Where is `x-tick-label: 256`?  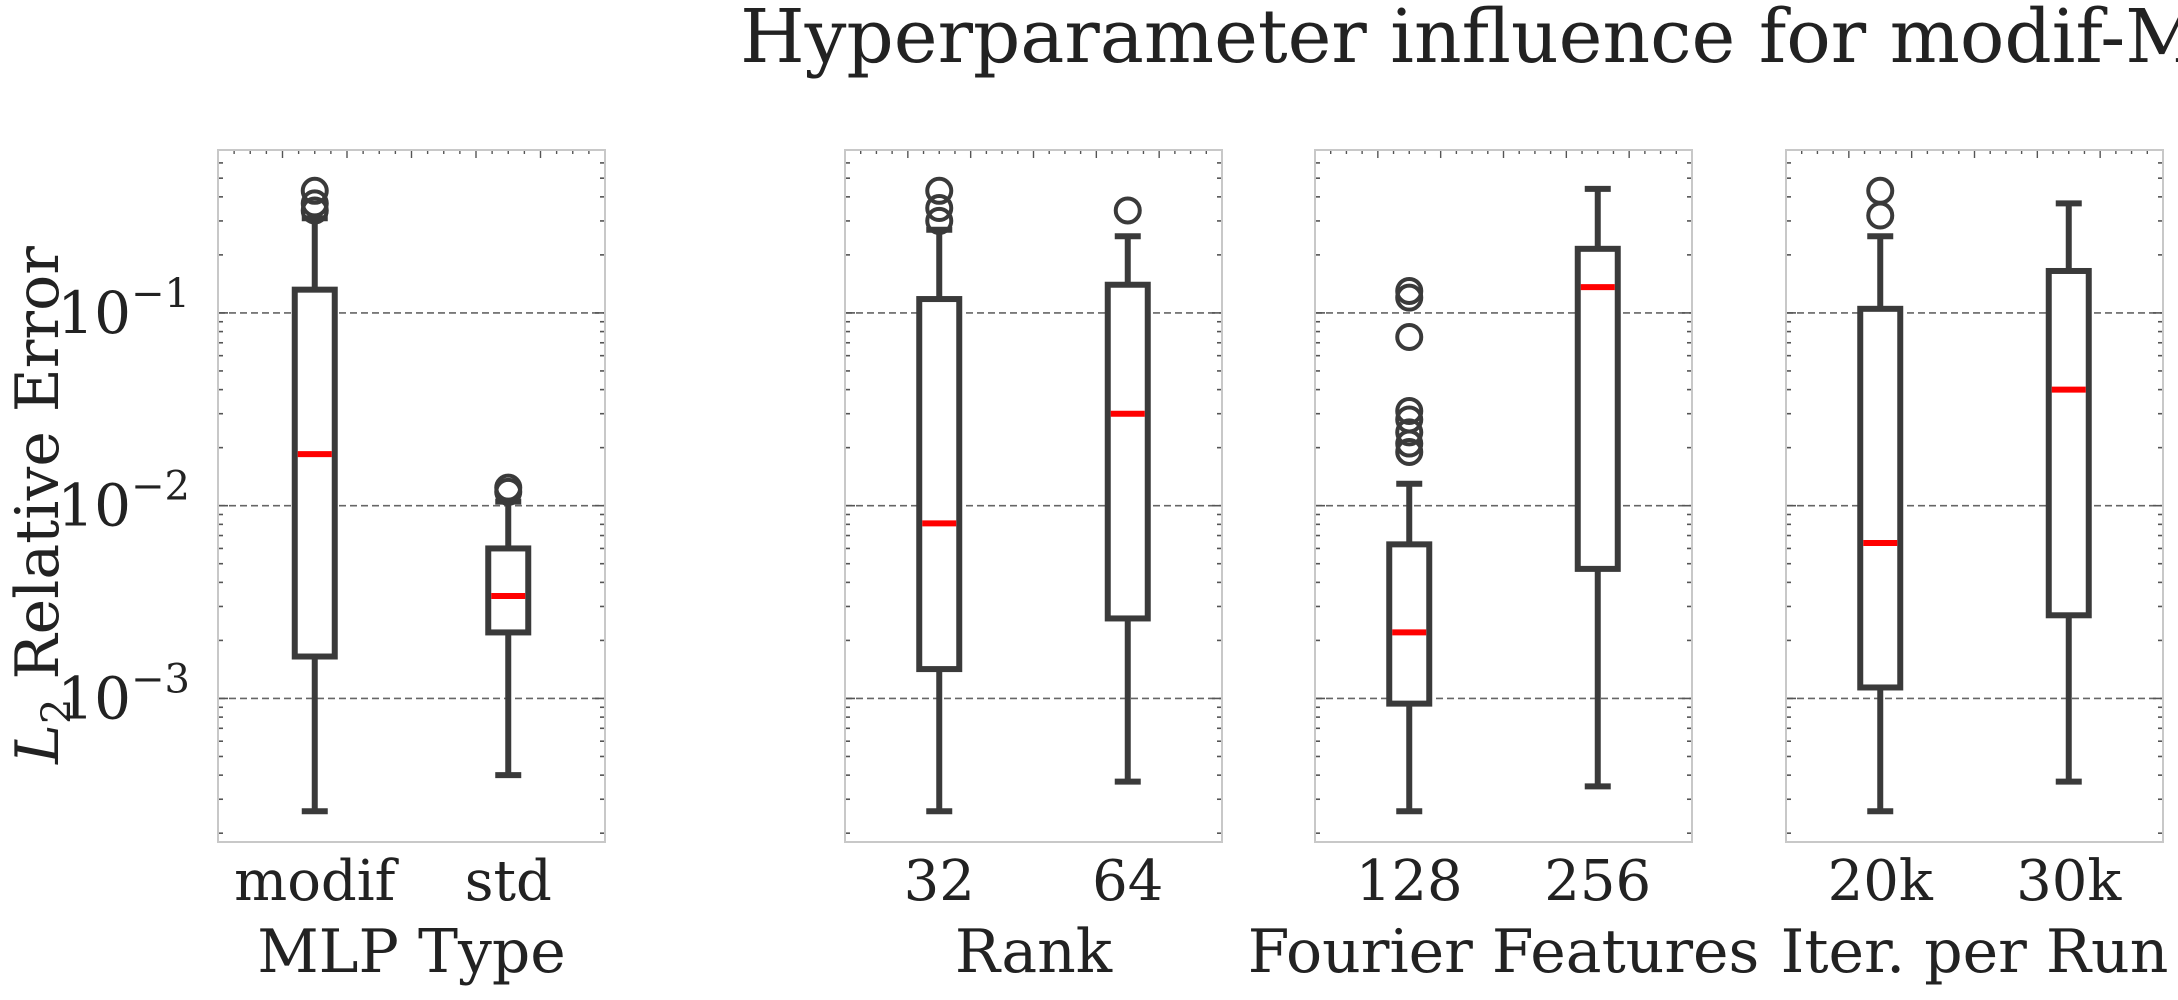
x-tick-label: 256 is located at coordinates (1597, 881).